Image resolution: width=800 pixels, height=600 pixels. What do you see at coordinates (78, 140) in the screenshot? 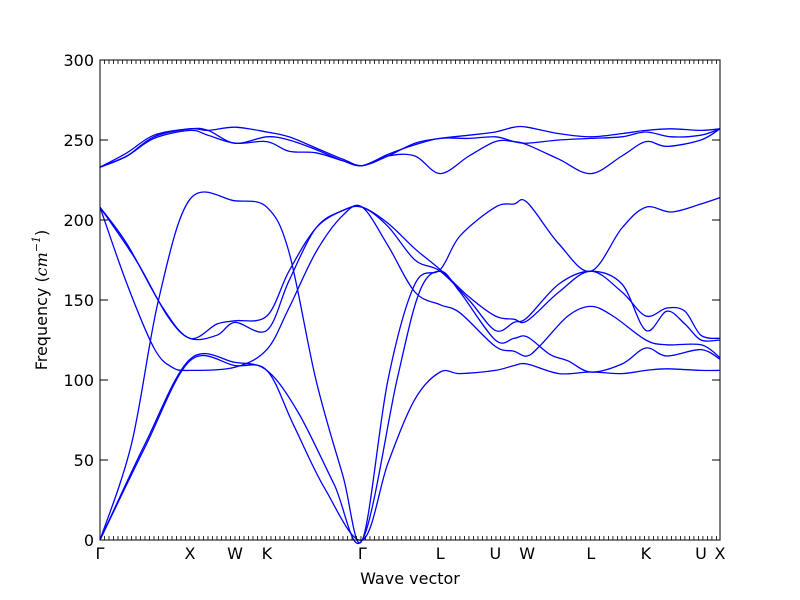
I see `y-tick-label: 250` at bounding box center [78, 140].